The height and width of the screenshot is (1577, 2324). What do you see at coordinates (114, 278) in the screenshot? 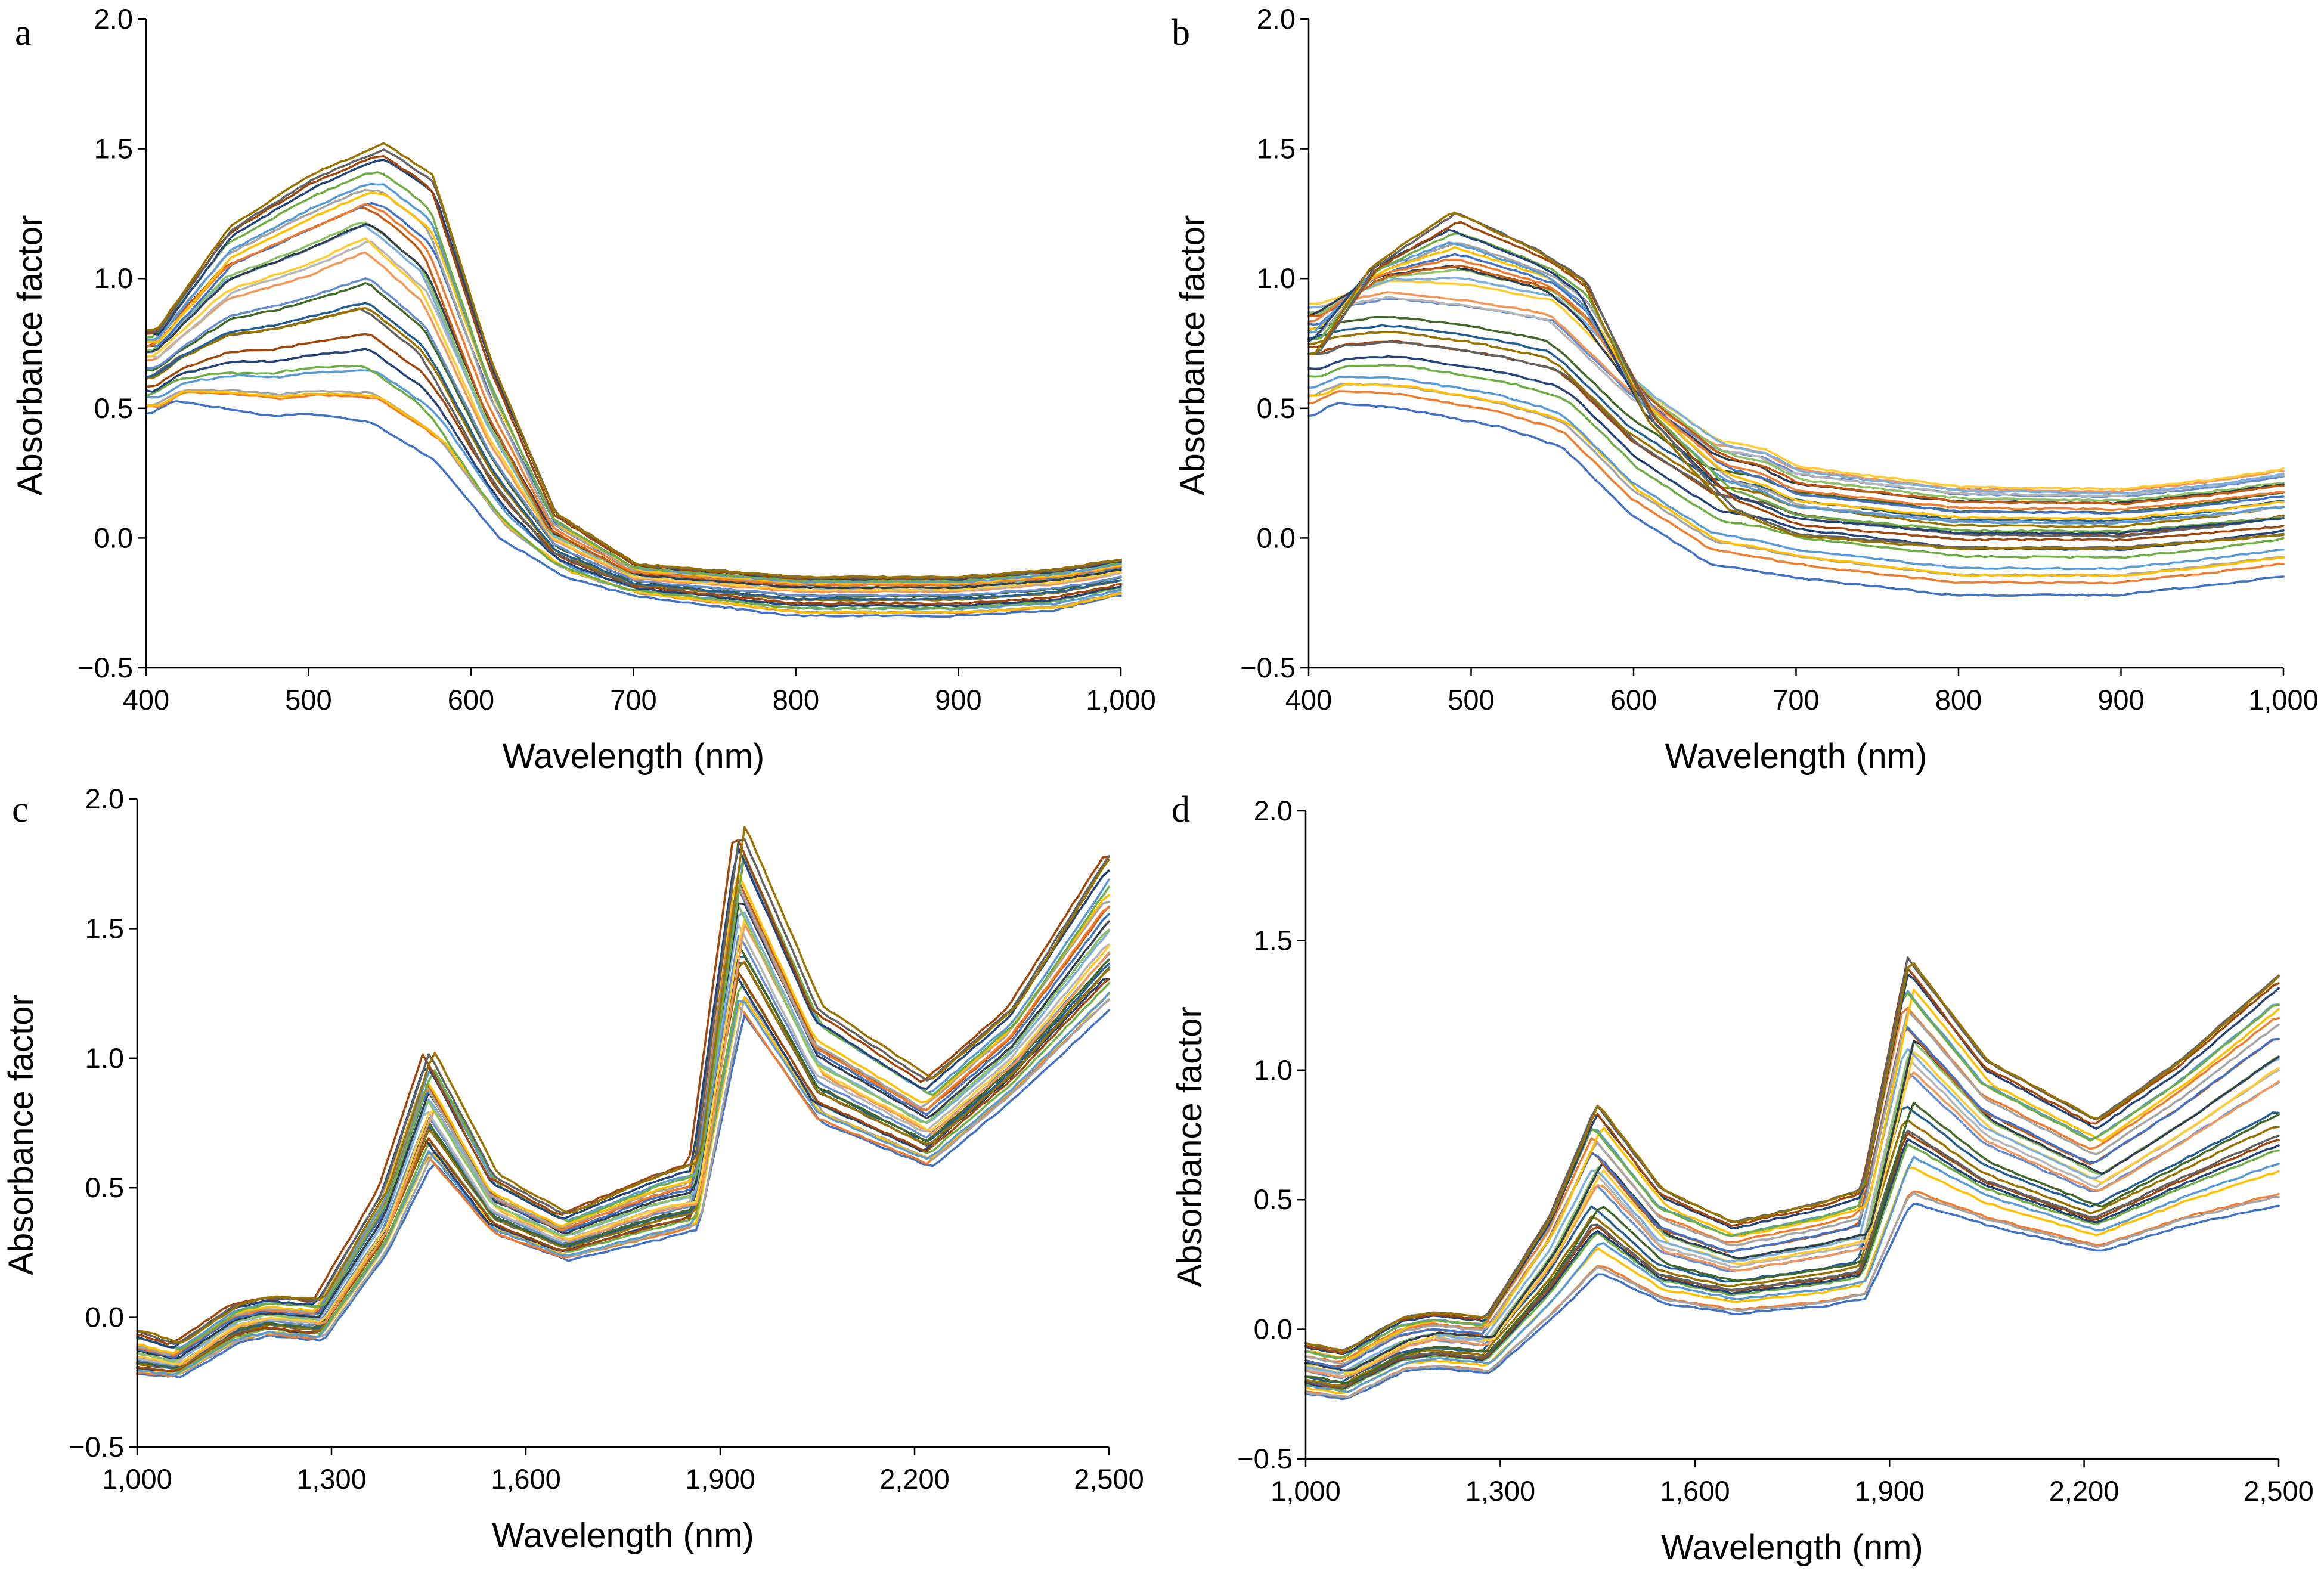
I see `y-tick-label: 1.0` at bounding box center [114, 278].